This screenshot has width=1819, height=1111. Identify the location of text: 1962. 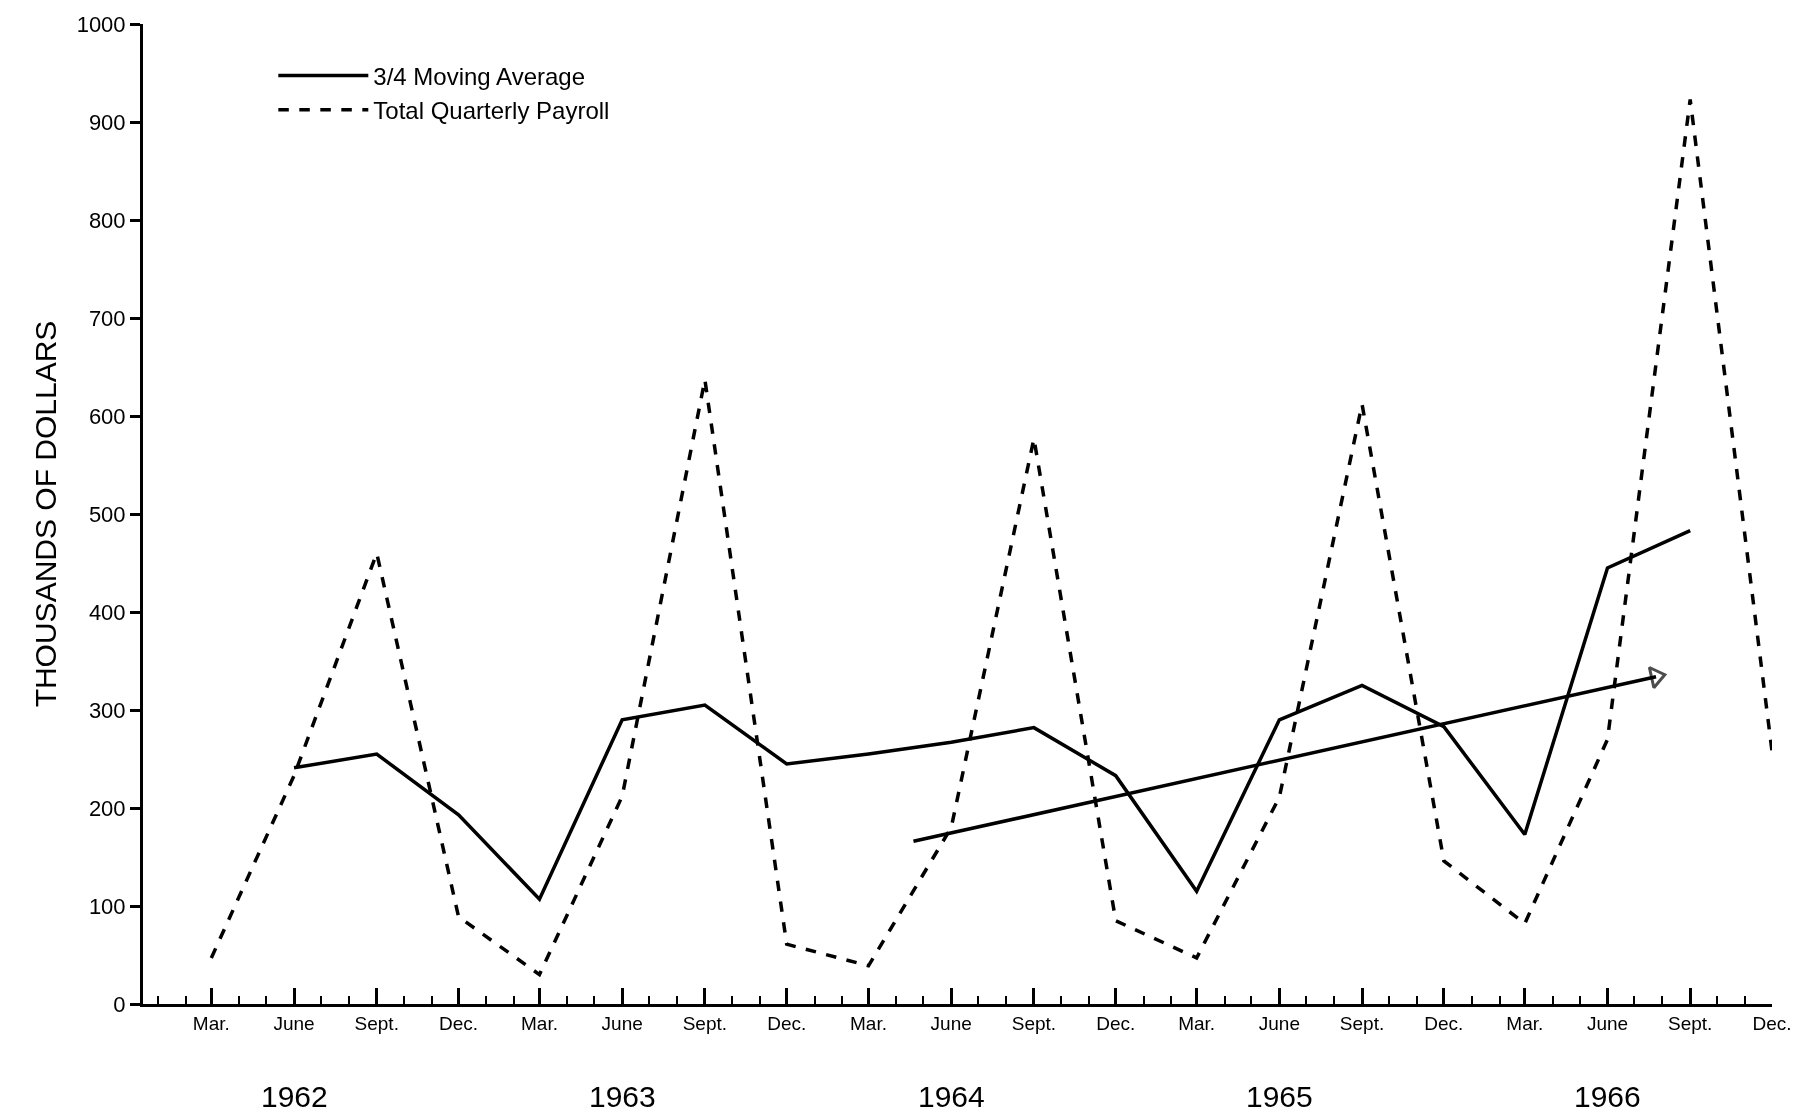
(294, 1095).